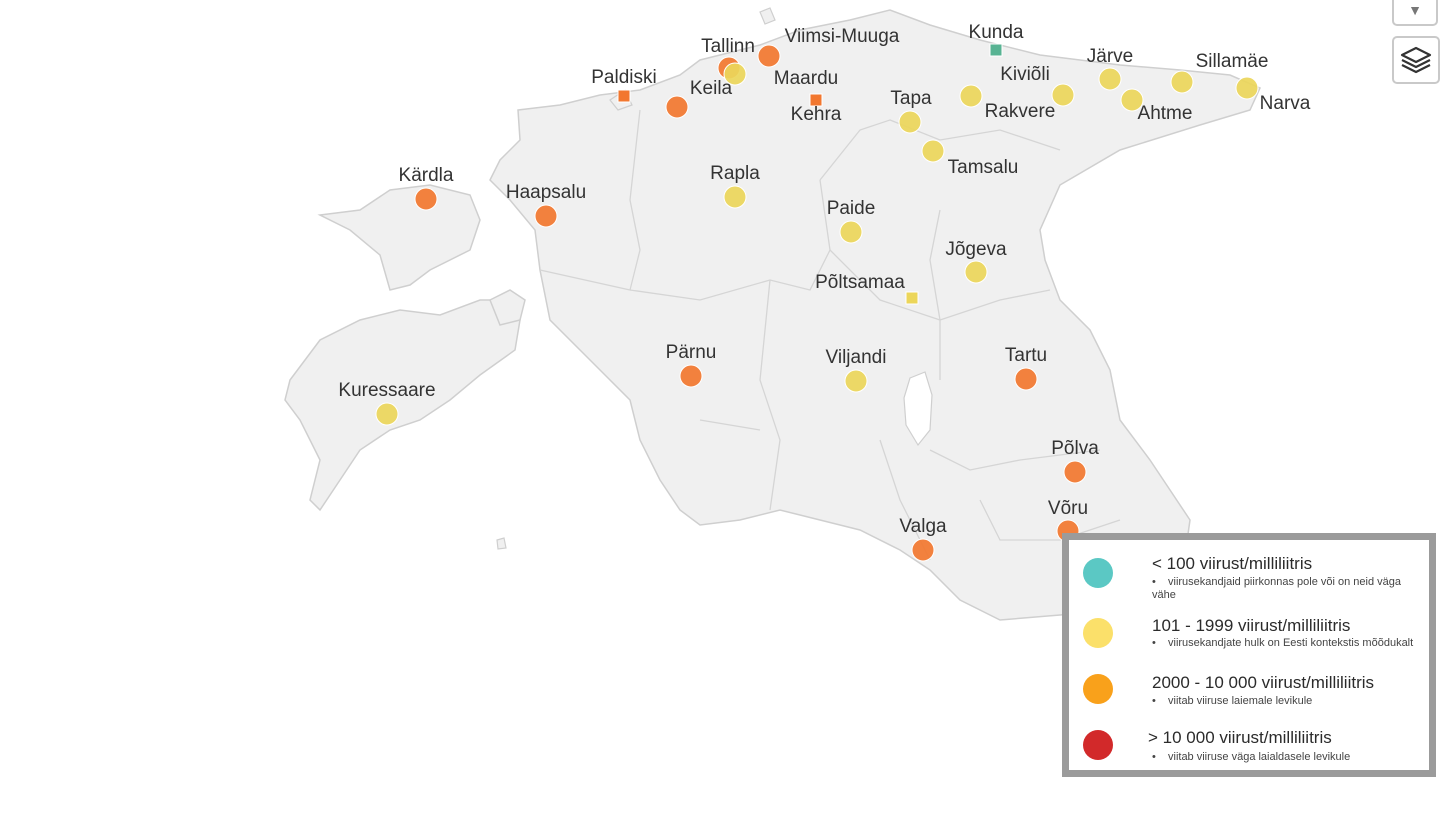 This screenshot has height=838, width=1442. Describe the element at coordinates (507, 307) in the screenshot. I see `muhu-shape` at that location.